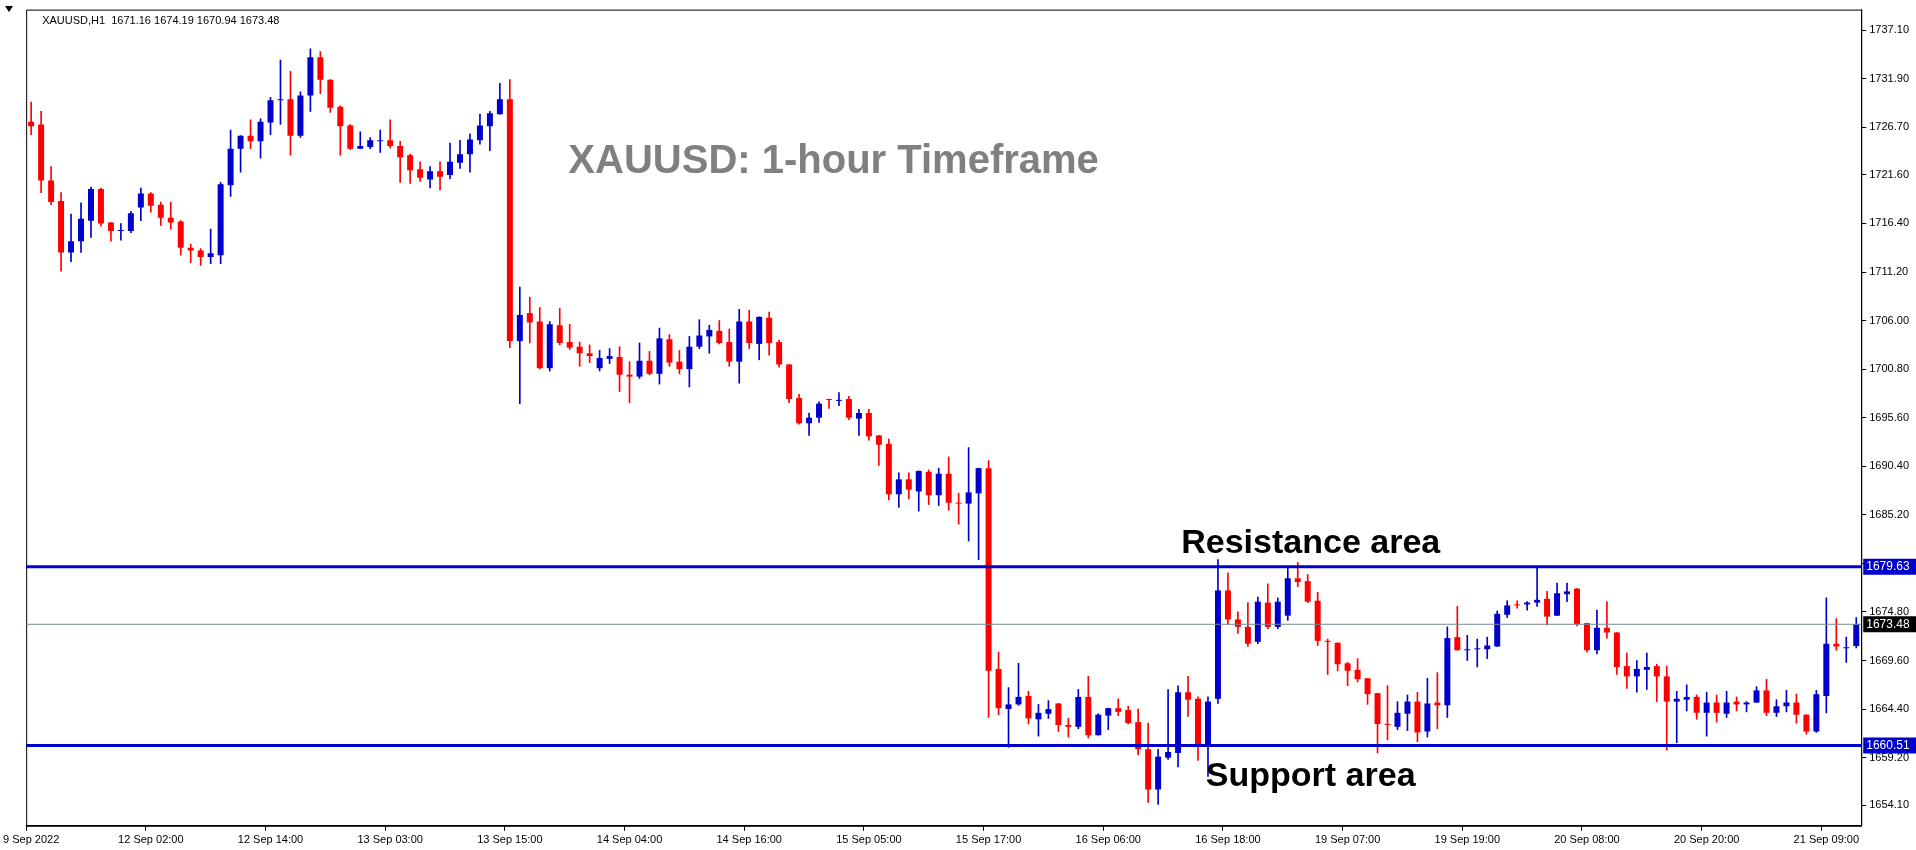  Describe the element at coordinates (1889, 173) in the screenshot. I see `y-tick-label: 1721.60` at that location.